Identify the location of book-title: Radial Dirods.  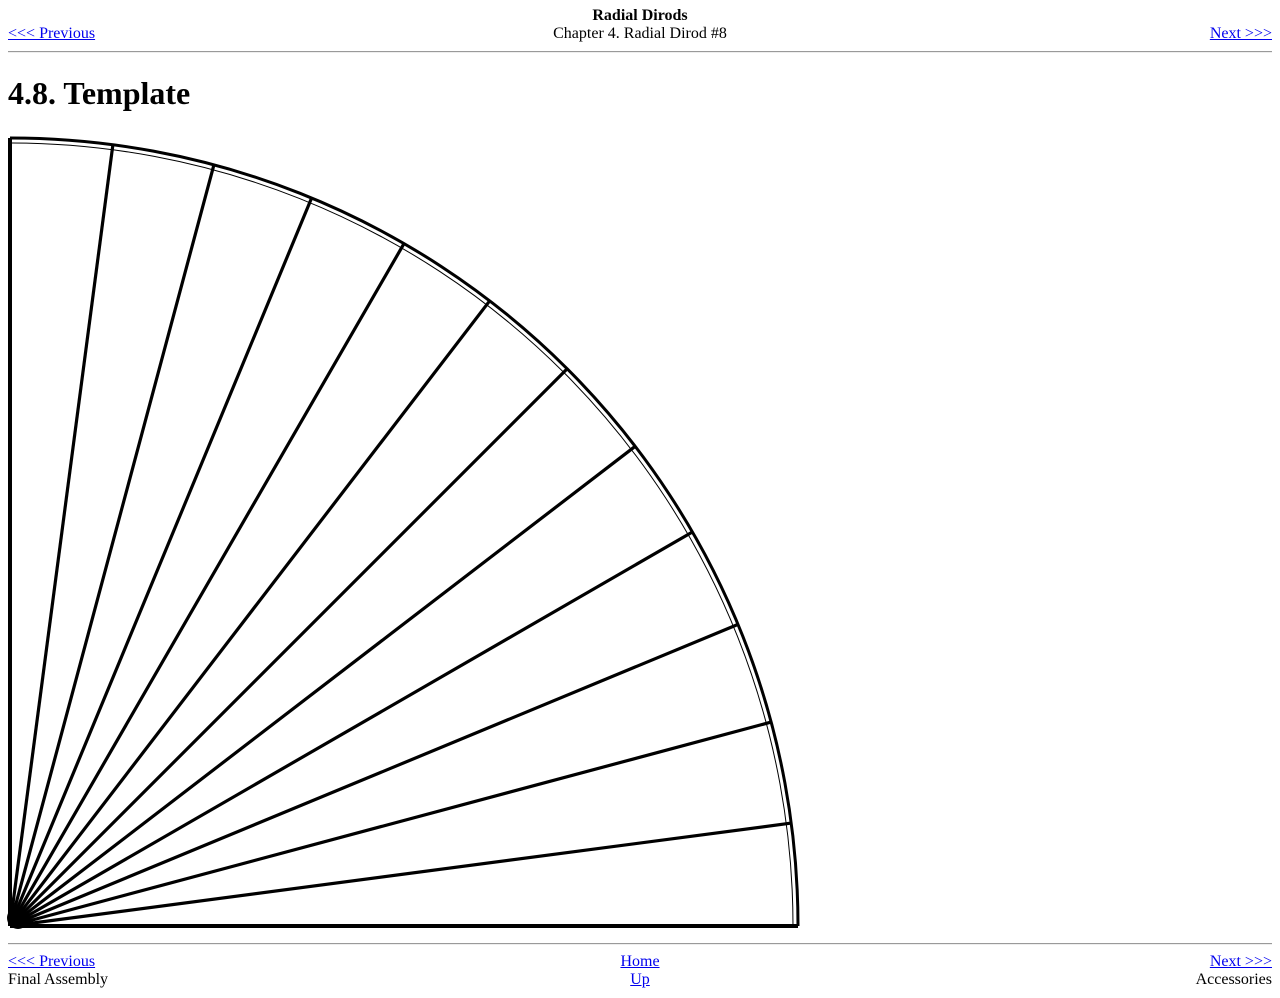
(640, 15).